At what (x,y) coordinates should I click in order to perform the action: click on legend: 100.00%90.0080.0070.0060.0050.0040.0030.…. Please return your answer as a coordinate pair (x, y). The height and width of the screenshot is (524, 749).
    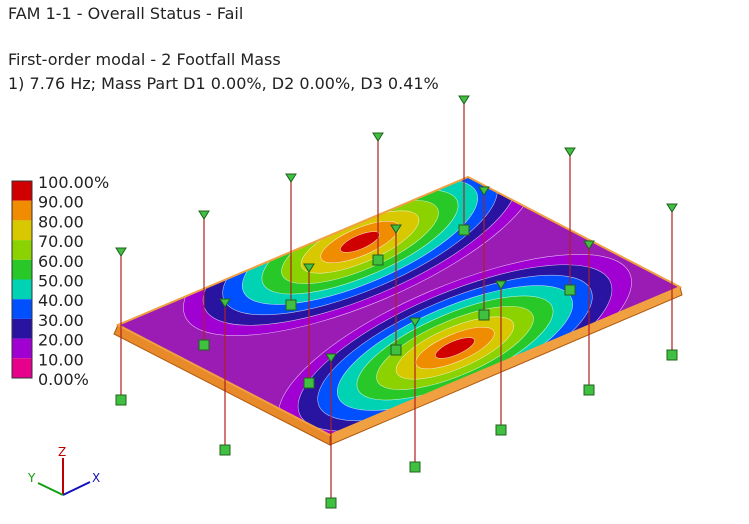
    Looking at the image, I should click on (60, 281).